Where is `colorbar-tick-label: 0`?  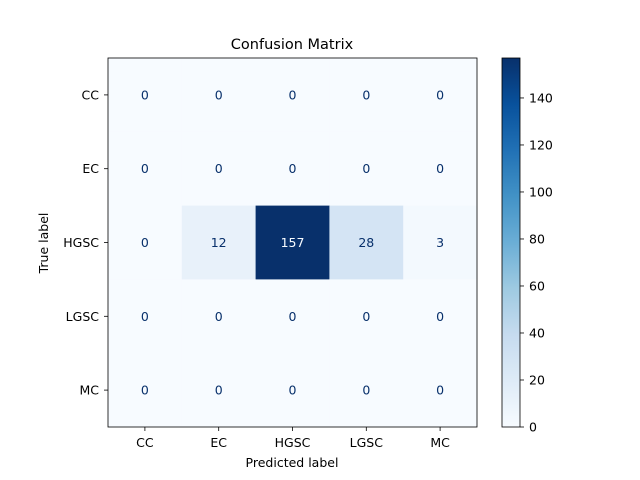
colorbar-tick-label: 0 is located at coordinates (533, 427).